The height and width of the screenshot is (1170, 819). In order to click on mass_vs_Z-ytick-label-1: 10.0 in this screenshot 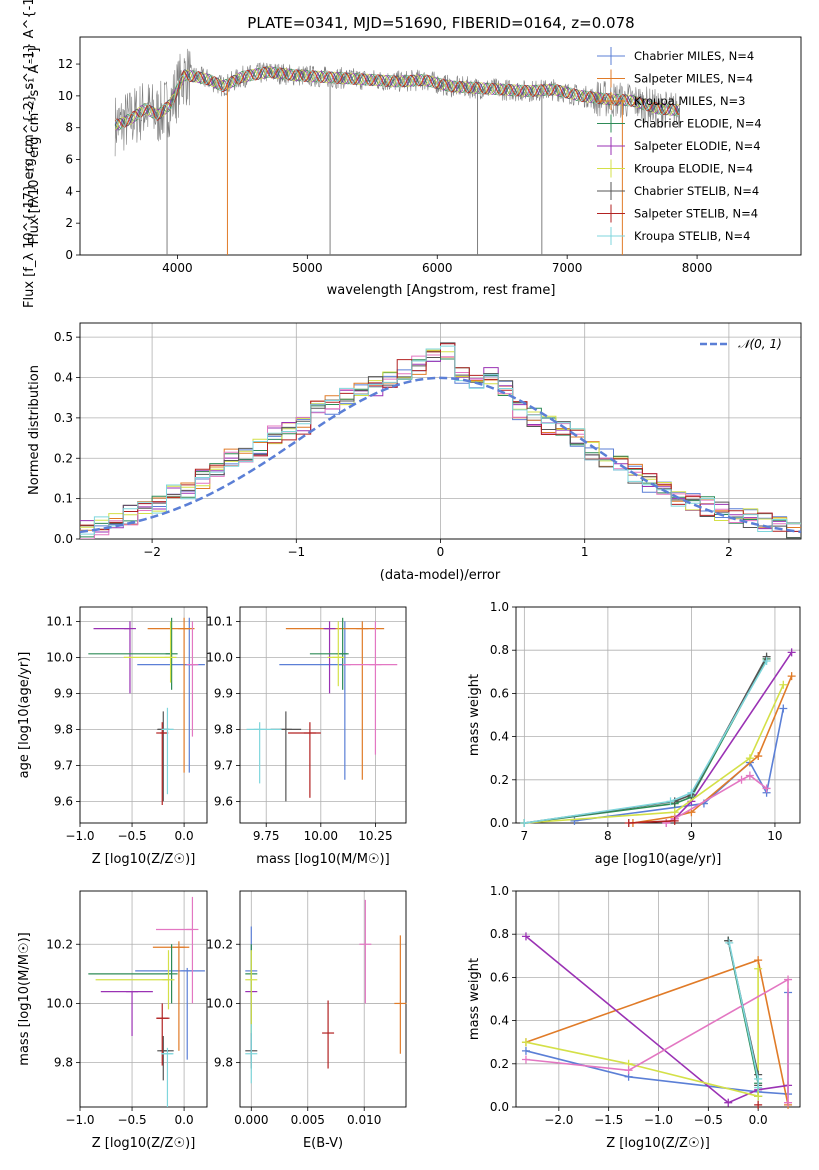, I will do `click(59, 1003)`.